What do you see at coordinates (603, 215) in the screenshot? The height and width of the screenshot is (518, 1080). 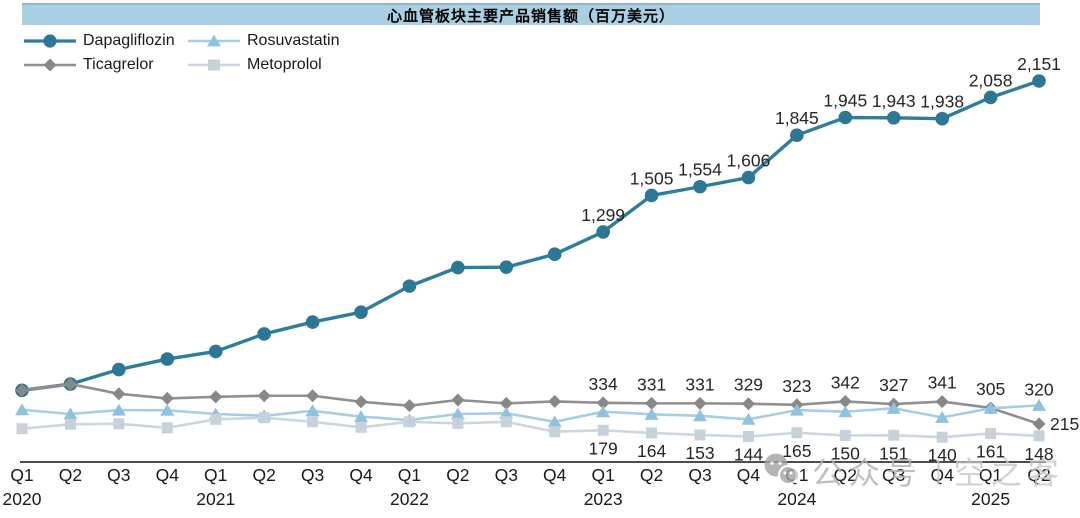 I see `data-label: 1,299` at bounding box center [603, 215].